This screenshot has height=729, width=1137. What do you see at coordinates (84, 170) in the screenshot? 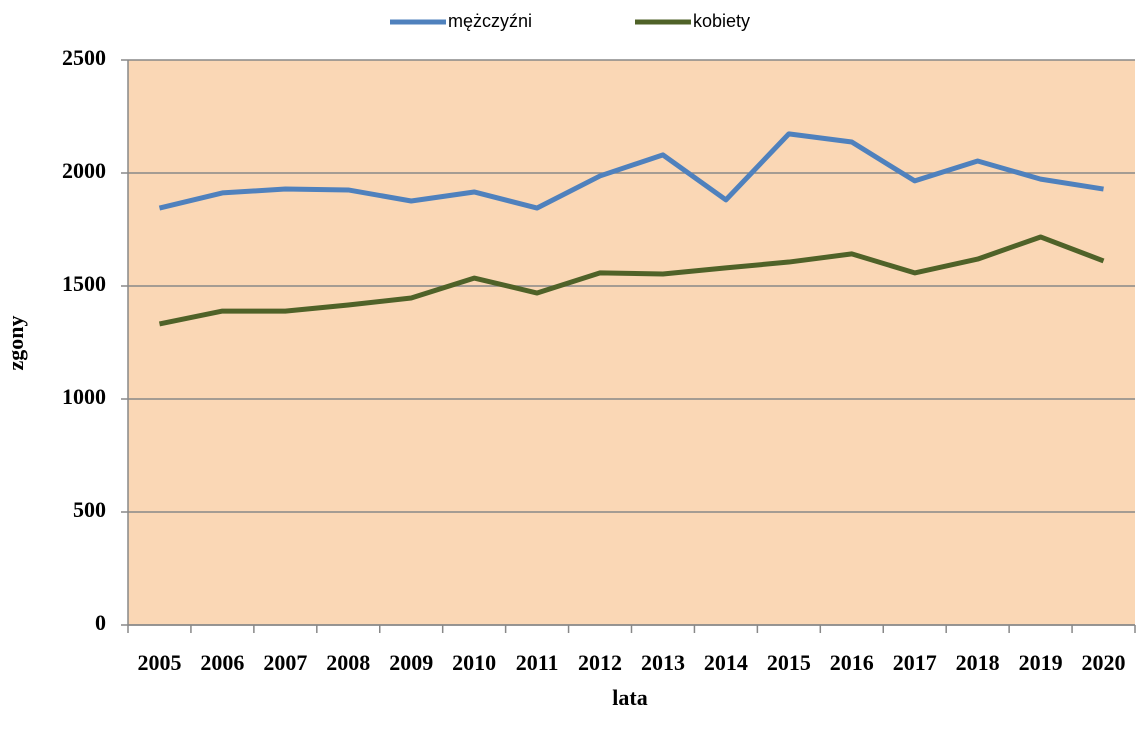
I see `y-tick-label: 2000` at bounding box center [84, 170].